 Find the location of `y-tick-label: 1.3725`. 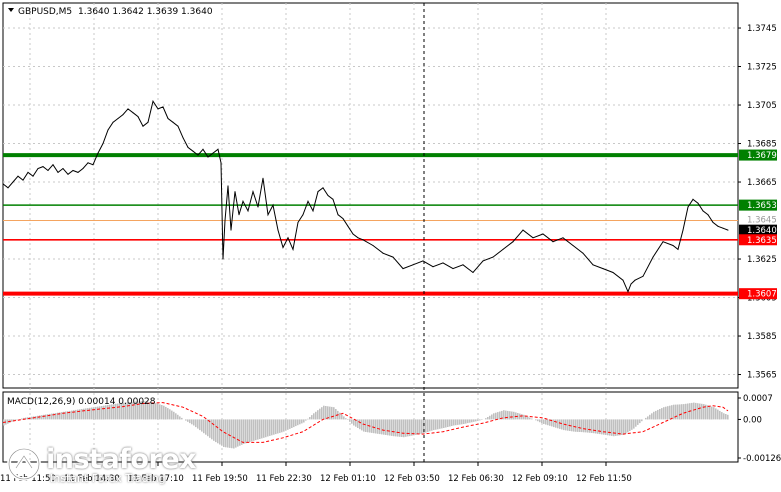

y-tick-label: 1.3725 is located at coordinates (762, 68).